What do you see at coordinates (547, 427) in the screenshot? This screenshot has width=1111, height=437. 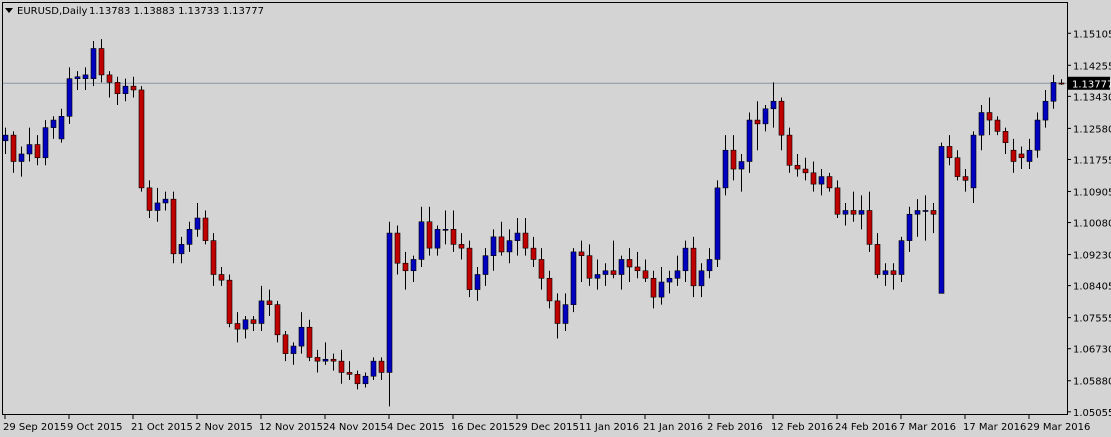 I see `x-tick-label: 29 Dec 2015` at bounding box center [547, 427].